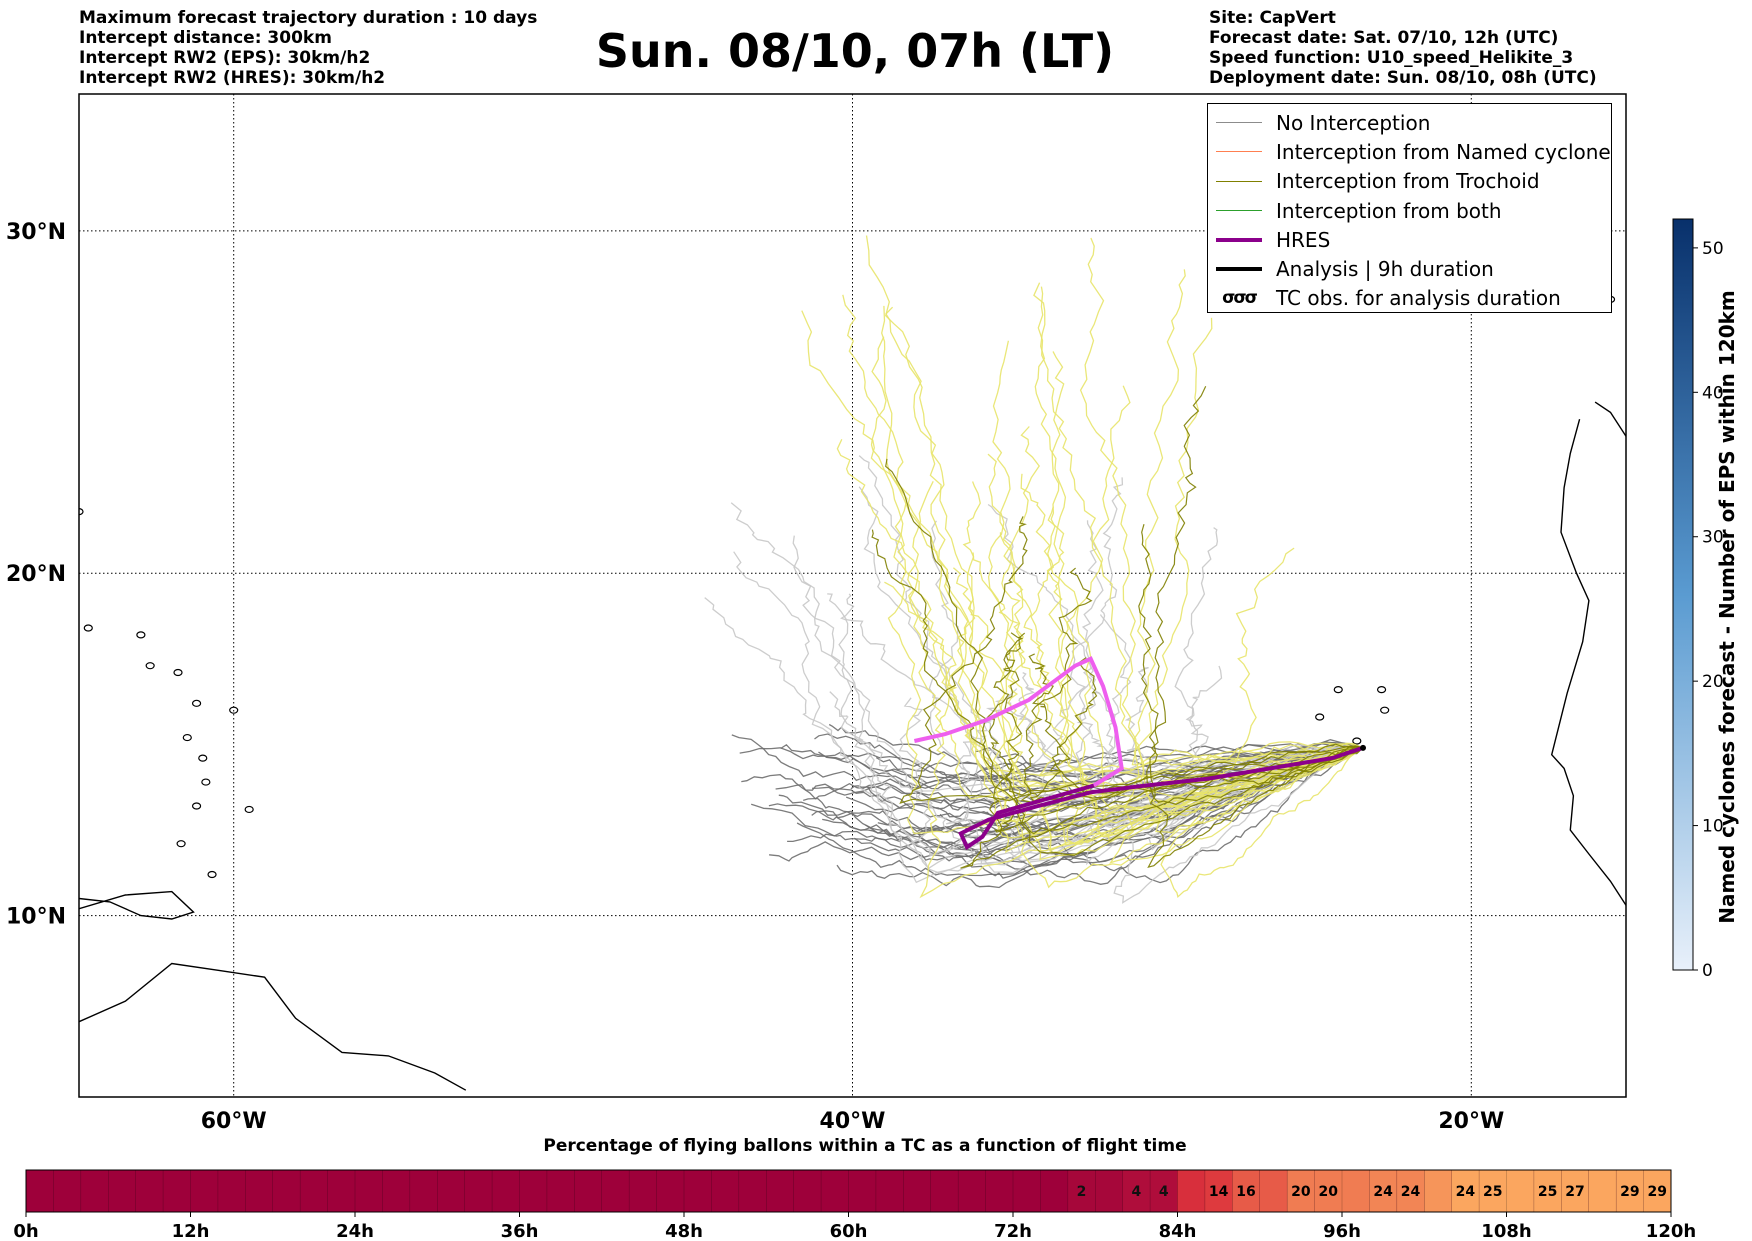 The width and height of the screenshot is (1752, 1241). What do you see at coordinates (1683, 594) in the screenshot?
I see `colorbar-gradient` at bounding box center [1683, 594].